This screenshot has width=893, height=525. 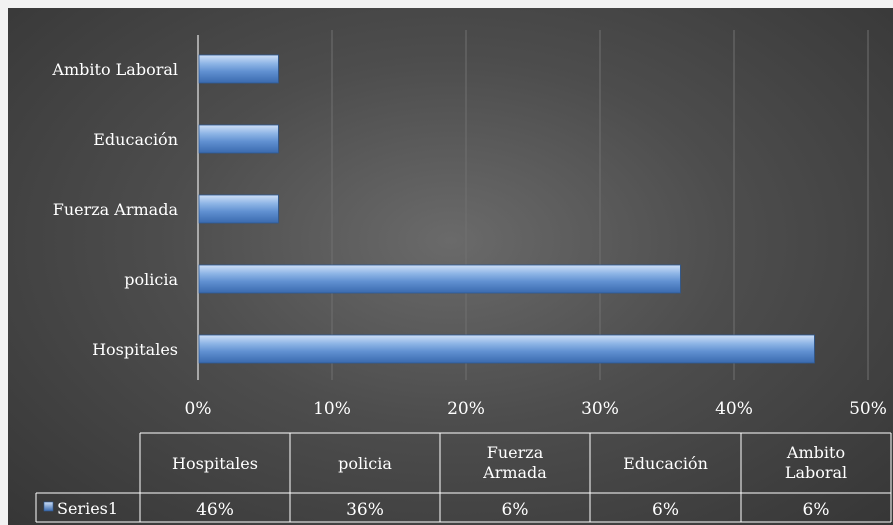 What do you see at coordinates (135, 139) in the screenshot?
I see `category-label: Educación` at bounding box center [135, 139].